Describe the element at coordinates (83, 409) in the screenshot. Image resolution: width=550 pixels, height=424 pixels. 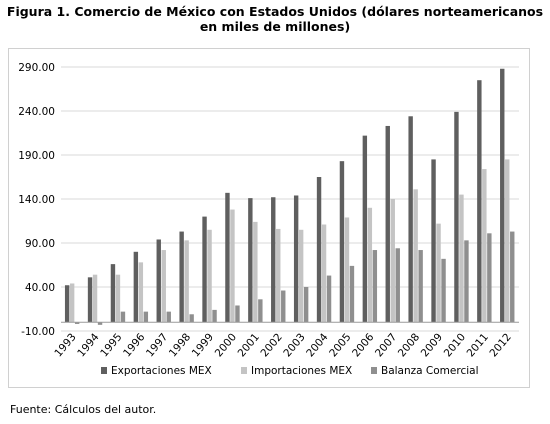
I see `source-note: Fuente: Cálculos del autor.` at that location.